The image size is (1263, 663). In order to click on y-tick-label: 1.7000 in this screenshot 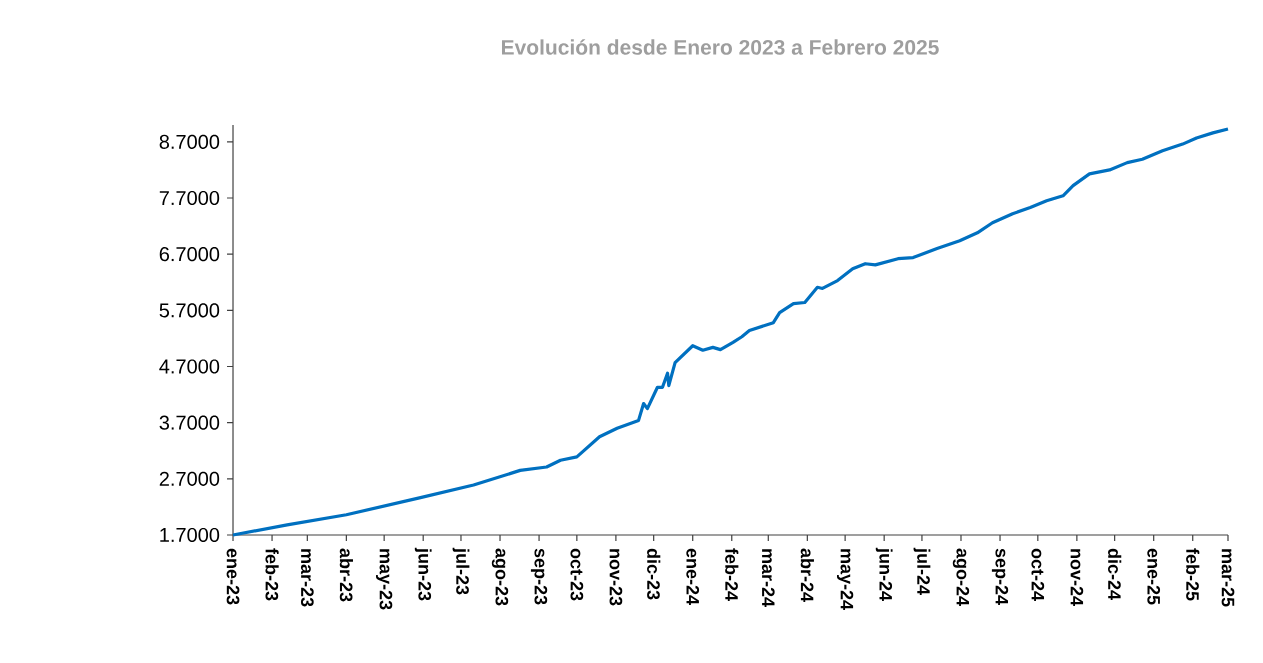, I will do `click(190, 535)`.